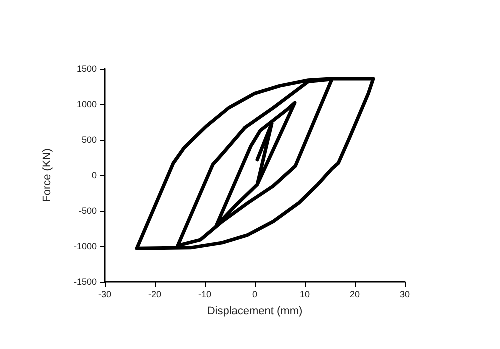 The image size is (500, 349). Describe the element at coordinates (305, 295) in the screenshot. I see `x-tick-label: 10` at that location.